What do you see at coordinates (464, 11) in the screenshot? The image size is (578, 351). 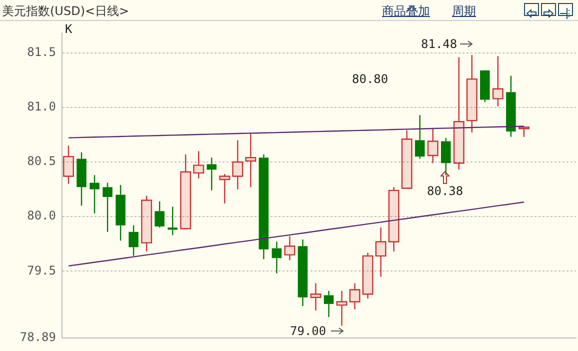 I see `text: 周期` at bounding box center [464, 11].